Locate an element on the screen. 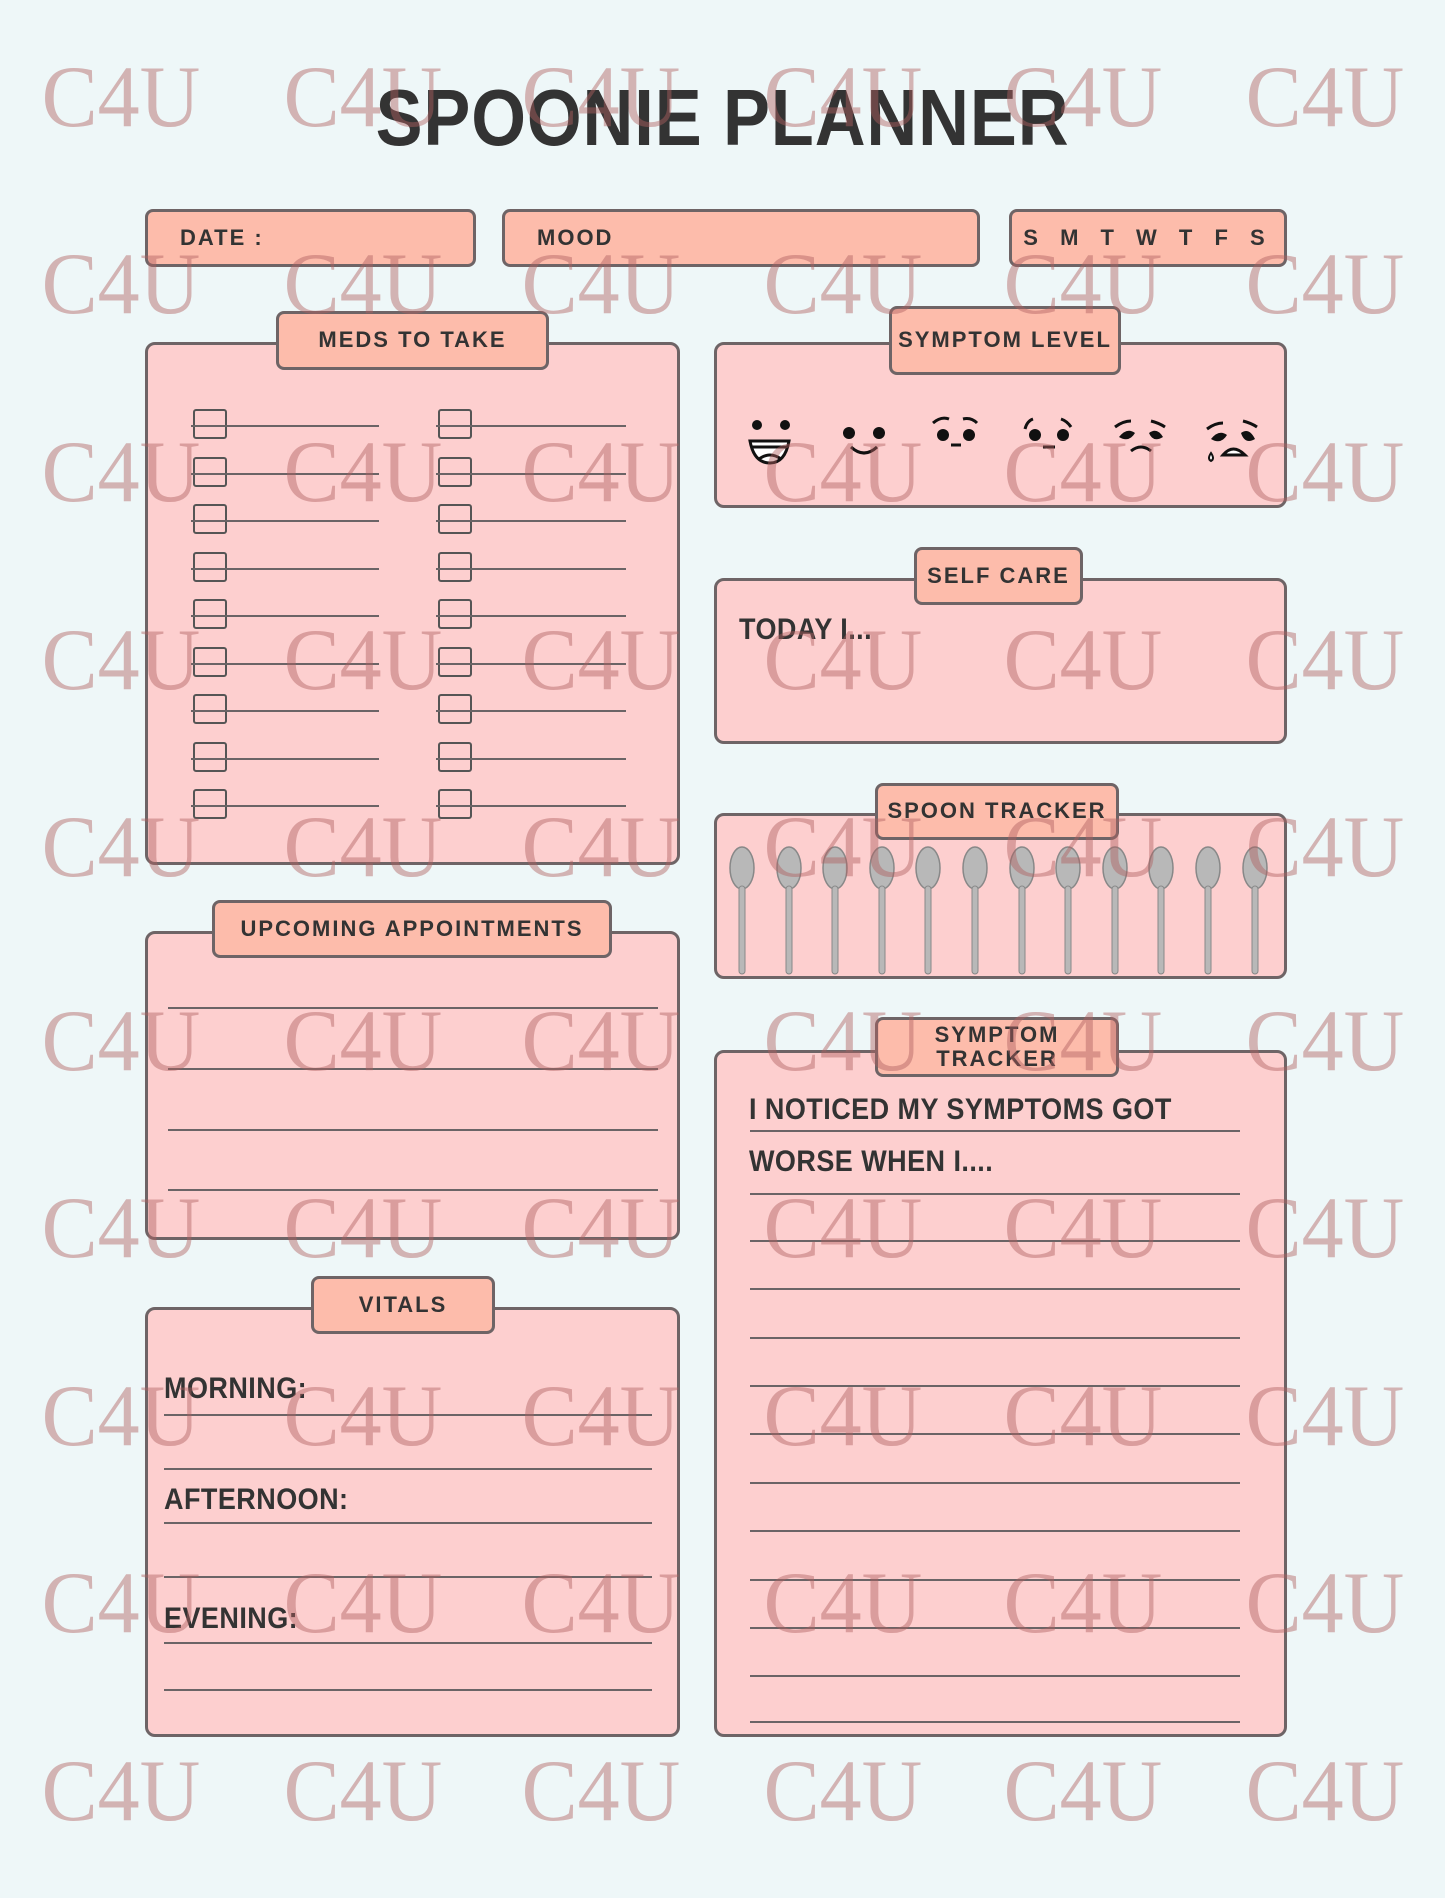 This screenshot has width=1445, height=1898. spoon-tracker-tab: SPOON TRACKER is located at coordinates (997, 811).